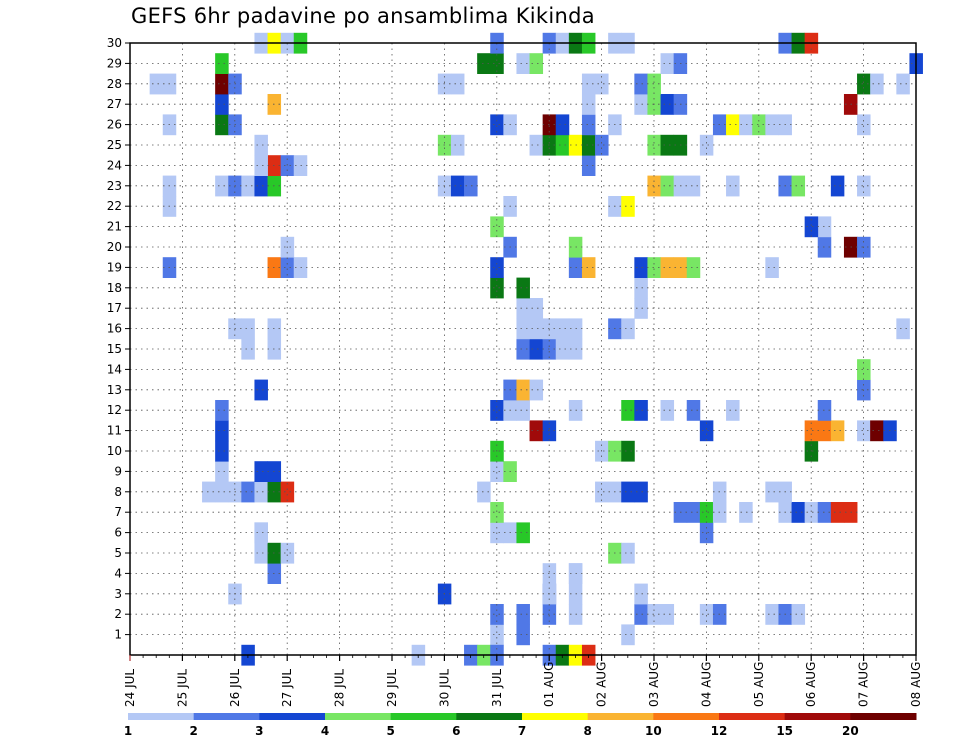 The height and width of the screenshot is (742, 960). Describe the element at coordinates (325, 731) in the screenshot. I see `colorbar-label: 4` at that location.